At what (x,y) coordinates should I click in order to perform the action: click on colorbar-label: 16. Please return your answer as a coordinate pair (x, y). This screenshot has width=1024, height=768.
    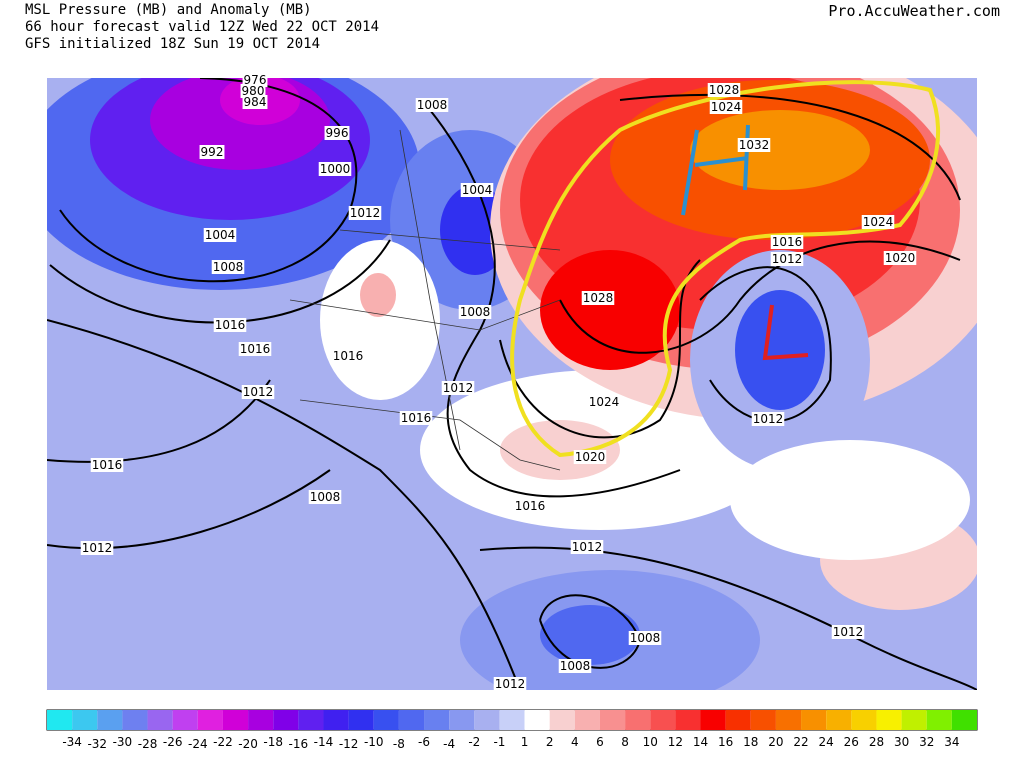
    Looking at the image, I should click on (725, 742).